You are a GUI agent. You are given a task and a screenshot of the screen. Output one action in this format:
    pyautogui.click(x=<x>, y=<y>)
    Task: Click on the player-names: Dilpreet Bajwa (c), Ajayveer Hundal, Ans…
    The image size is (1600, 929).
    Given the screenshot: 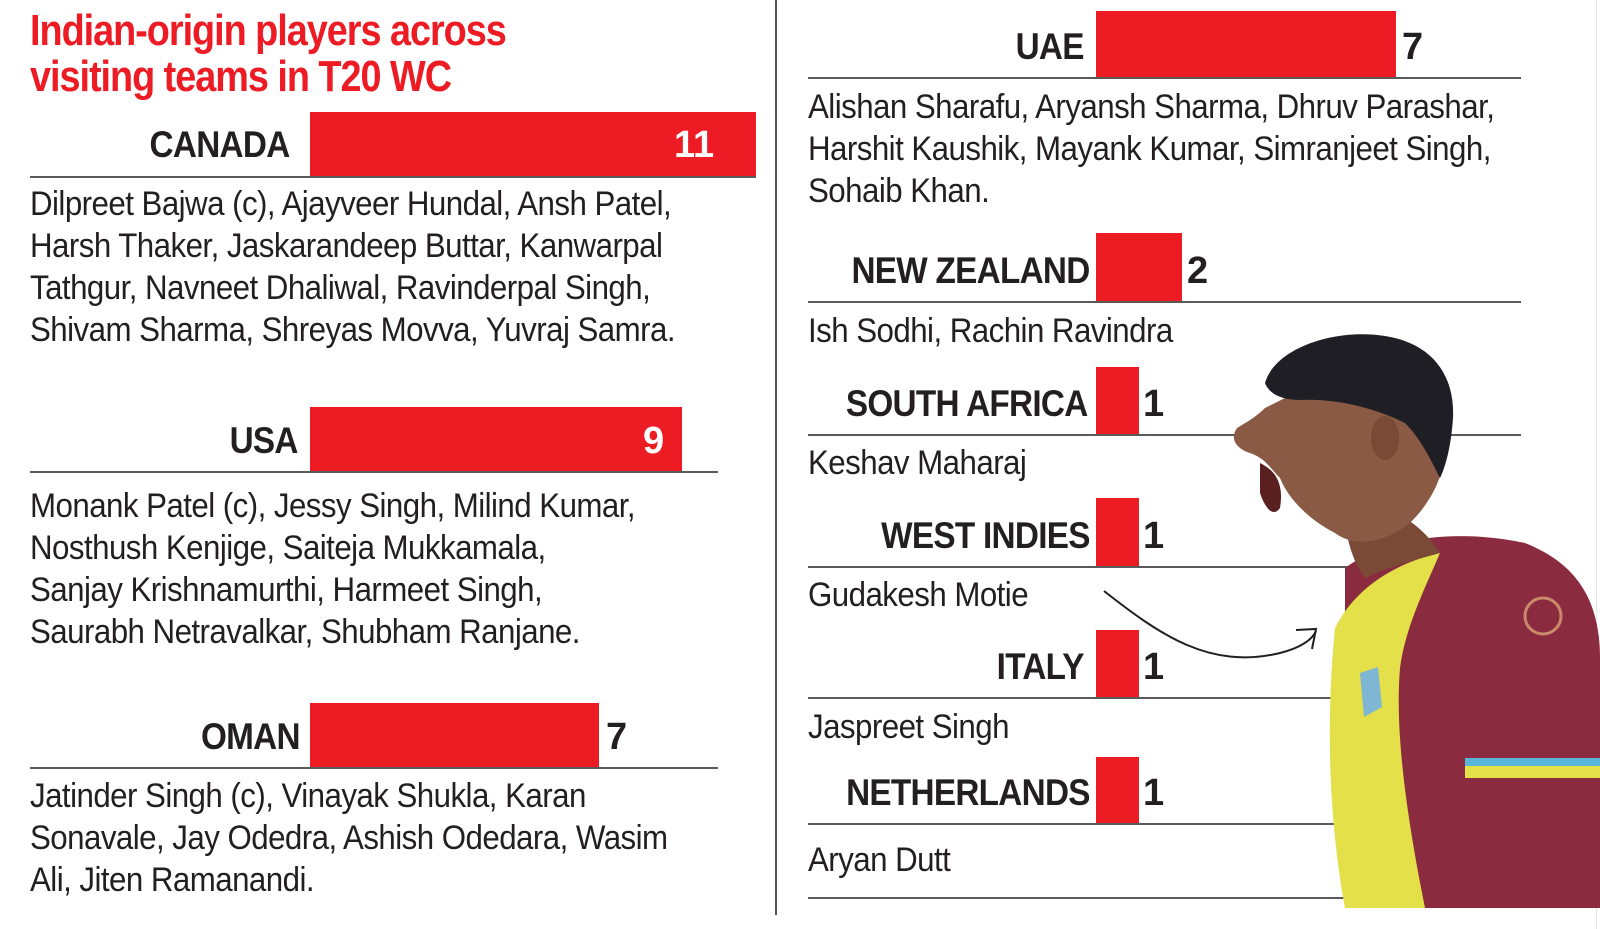 What is the action you would take?
    pyautogui.click(x=353, y=267)
    